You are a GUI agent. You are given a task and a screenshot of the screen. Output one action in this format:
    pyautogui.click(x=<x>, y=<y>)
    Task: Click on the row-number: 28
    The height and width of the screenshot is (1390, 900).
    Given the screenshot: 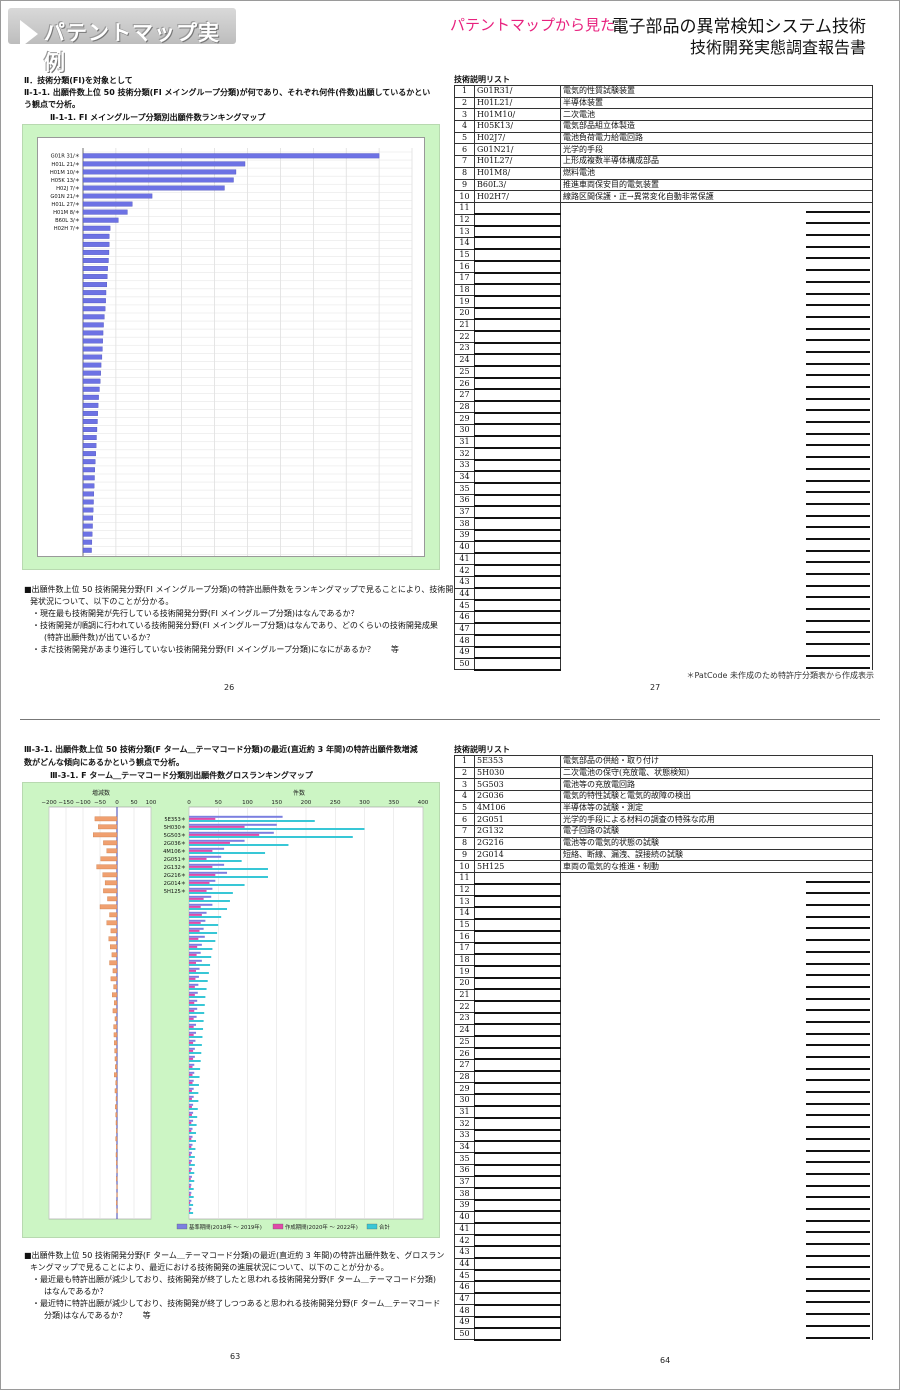 What is the action you would take?
    pyautogui.click(x=464, y=1077)
    